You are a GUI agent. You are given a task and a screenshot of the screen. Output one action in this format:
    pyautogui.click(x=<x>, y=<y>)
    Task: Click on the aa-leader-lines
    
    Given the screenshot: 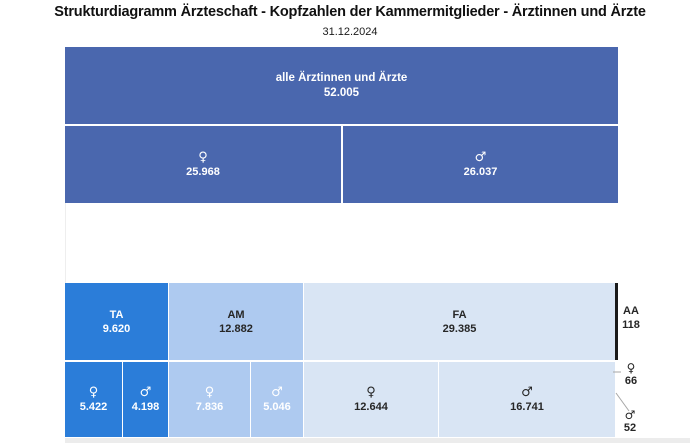 What is the action you would take?
    pyautogui.click(x=621, y=391)
    